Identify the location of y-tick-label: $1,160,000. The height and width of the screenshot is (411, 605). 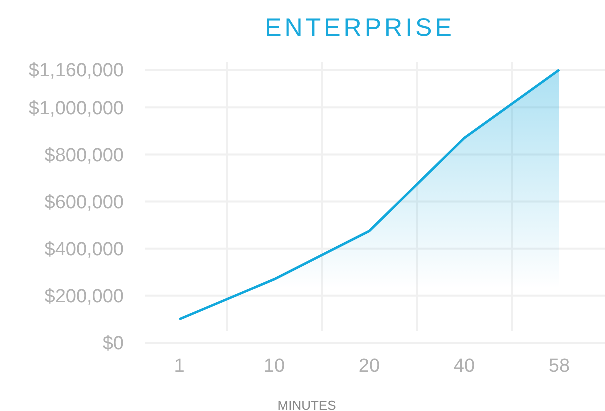
(76, 71).